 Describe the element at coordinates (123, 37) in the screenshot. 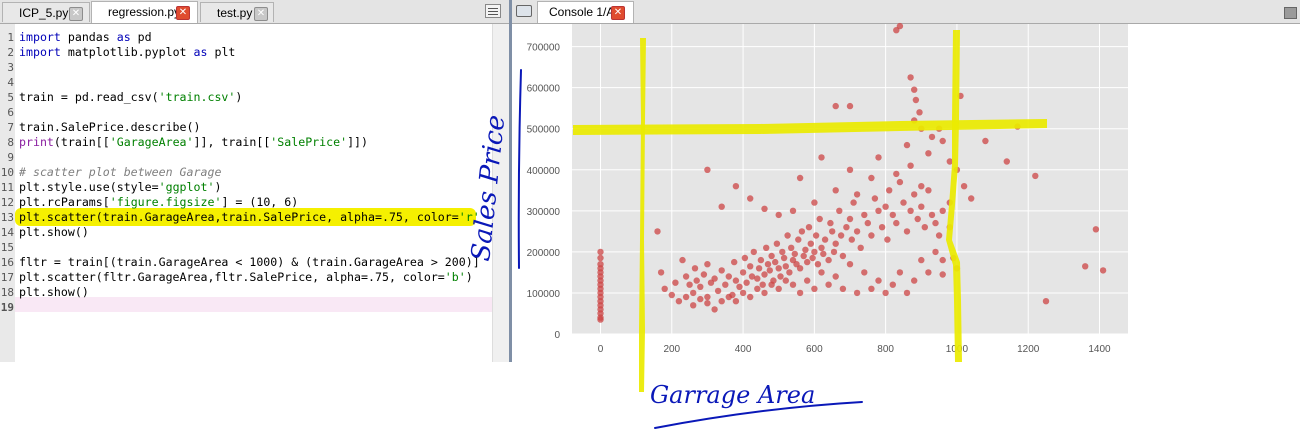

I see `code-token: as` at that location.